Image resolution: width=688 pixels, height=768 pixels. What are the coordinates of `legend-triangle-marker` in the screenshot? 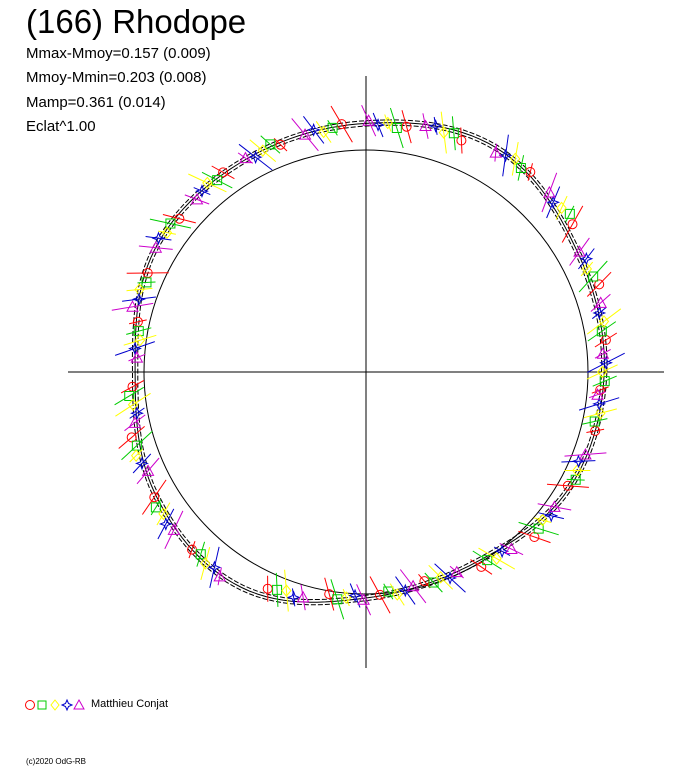 It's located at (79, 704).